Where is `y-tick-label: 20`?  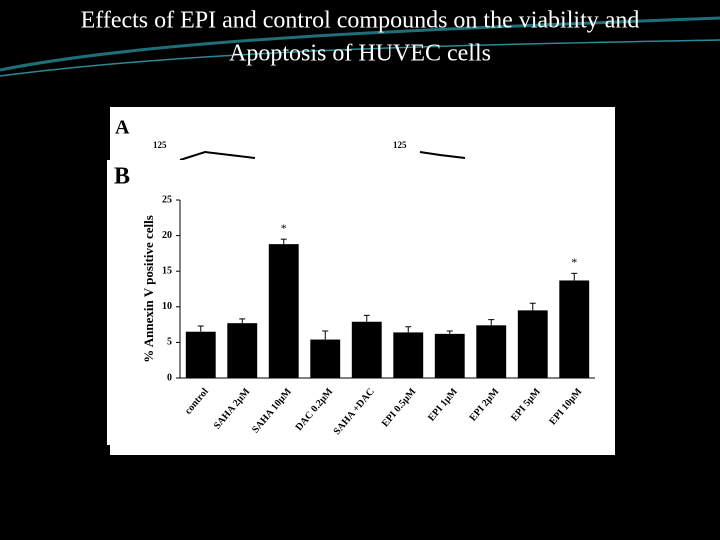 y-tick-label: 20 is located at coordinates (167, 235).